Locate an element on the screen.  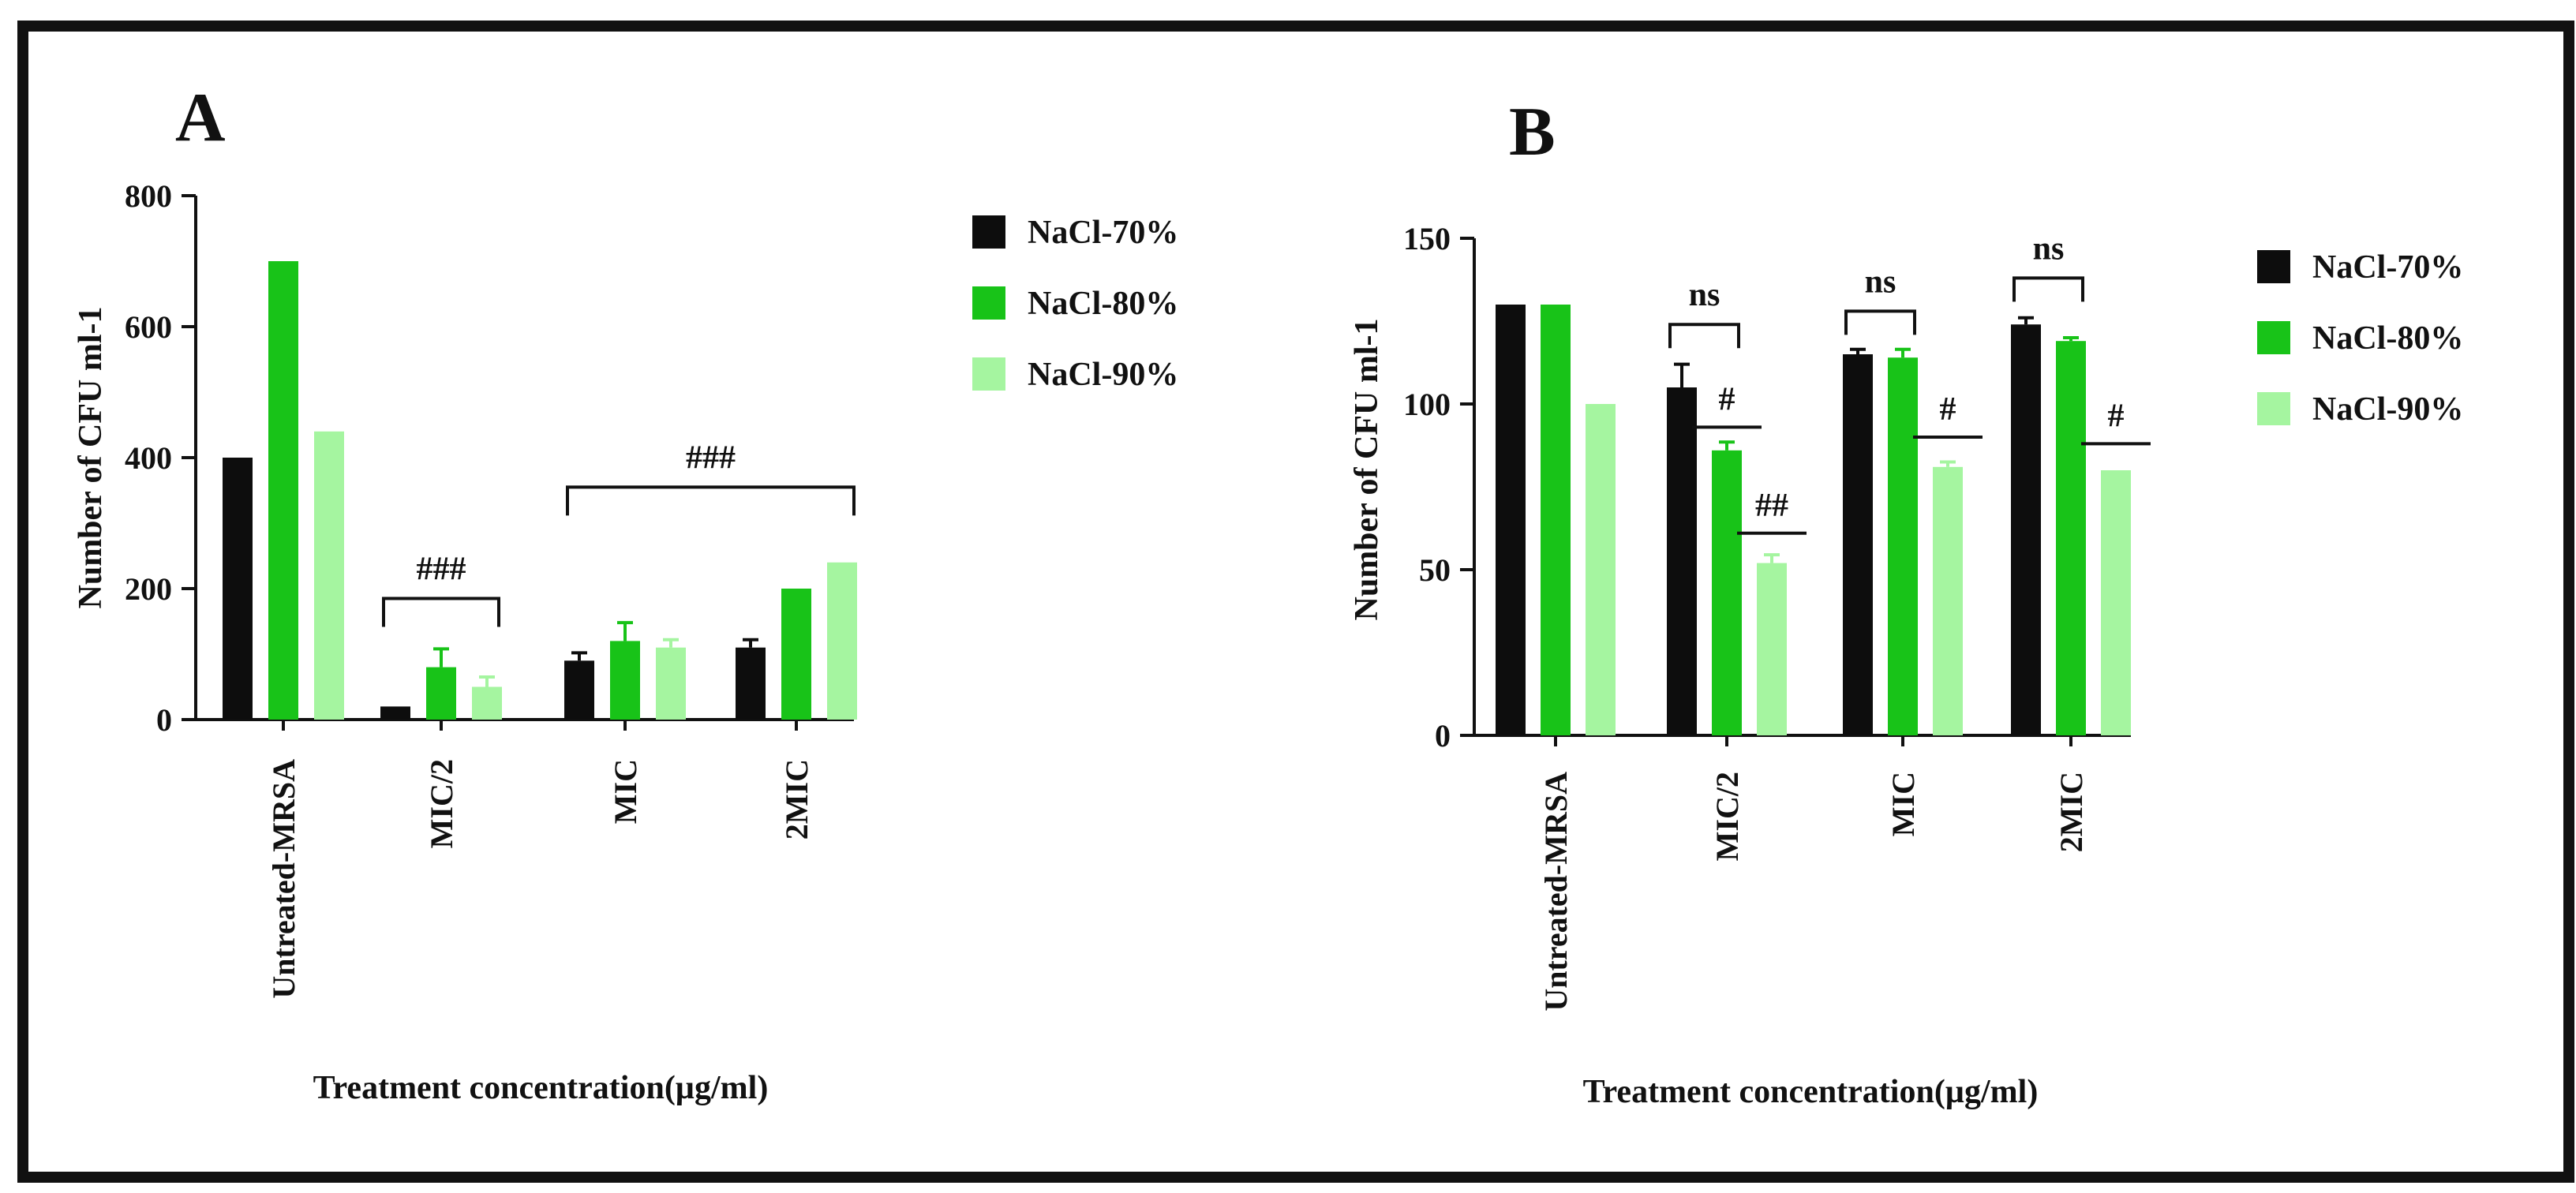
panel-b-legend-label: NaCl-80% is located at coordinates (2387, 338).